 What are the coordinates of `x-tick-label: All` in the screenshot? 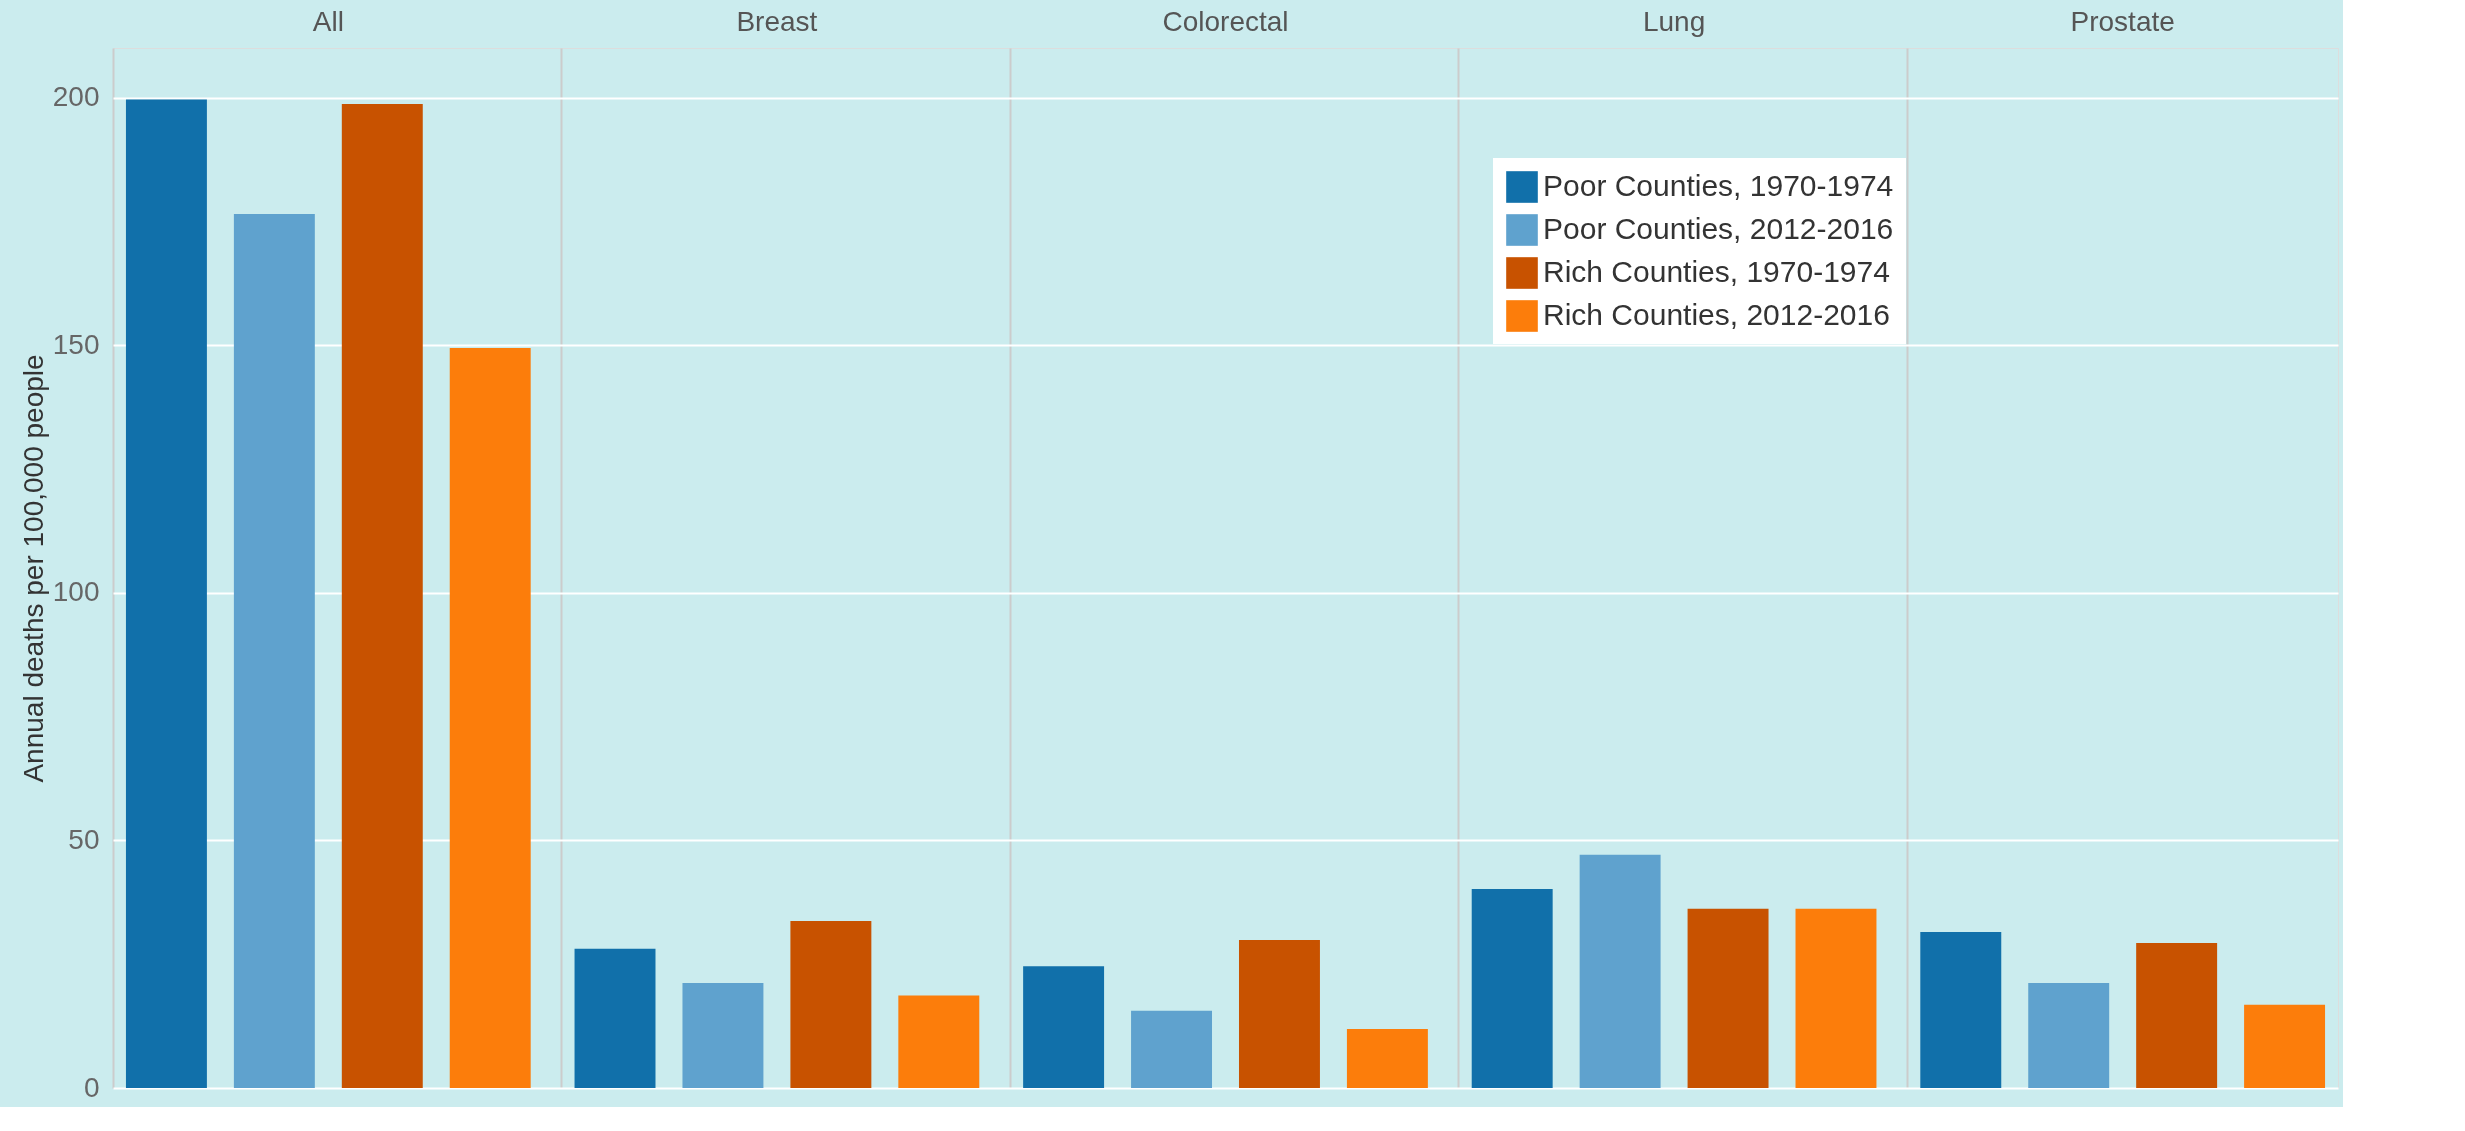 It's located at (328, 21).